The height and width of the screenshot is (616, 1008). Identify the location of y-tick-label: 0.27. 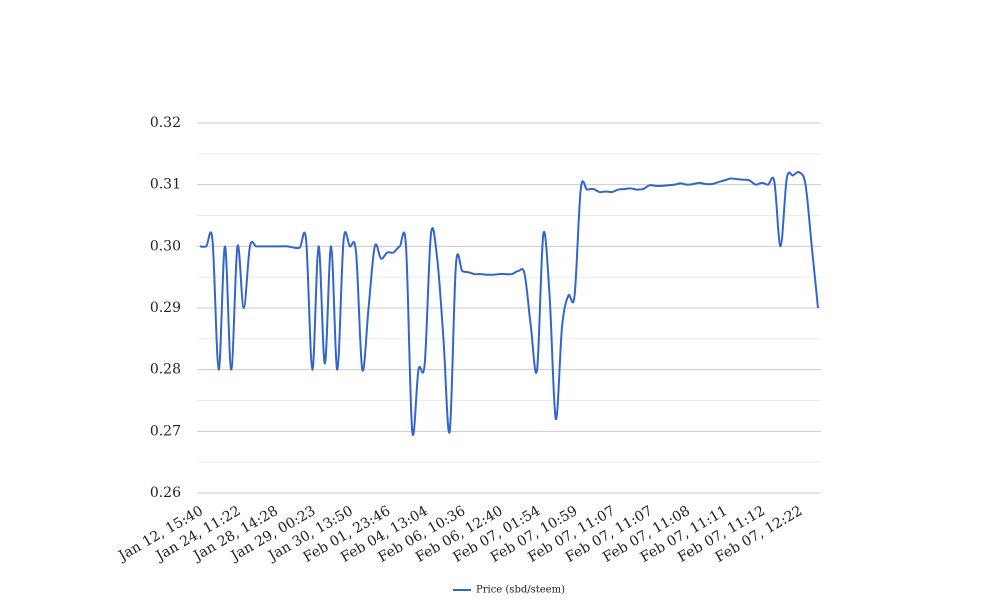
(165, 431).